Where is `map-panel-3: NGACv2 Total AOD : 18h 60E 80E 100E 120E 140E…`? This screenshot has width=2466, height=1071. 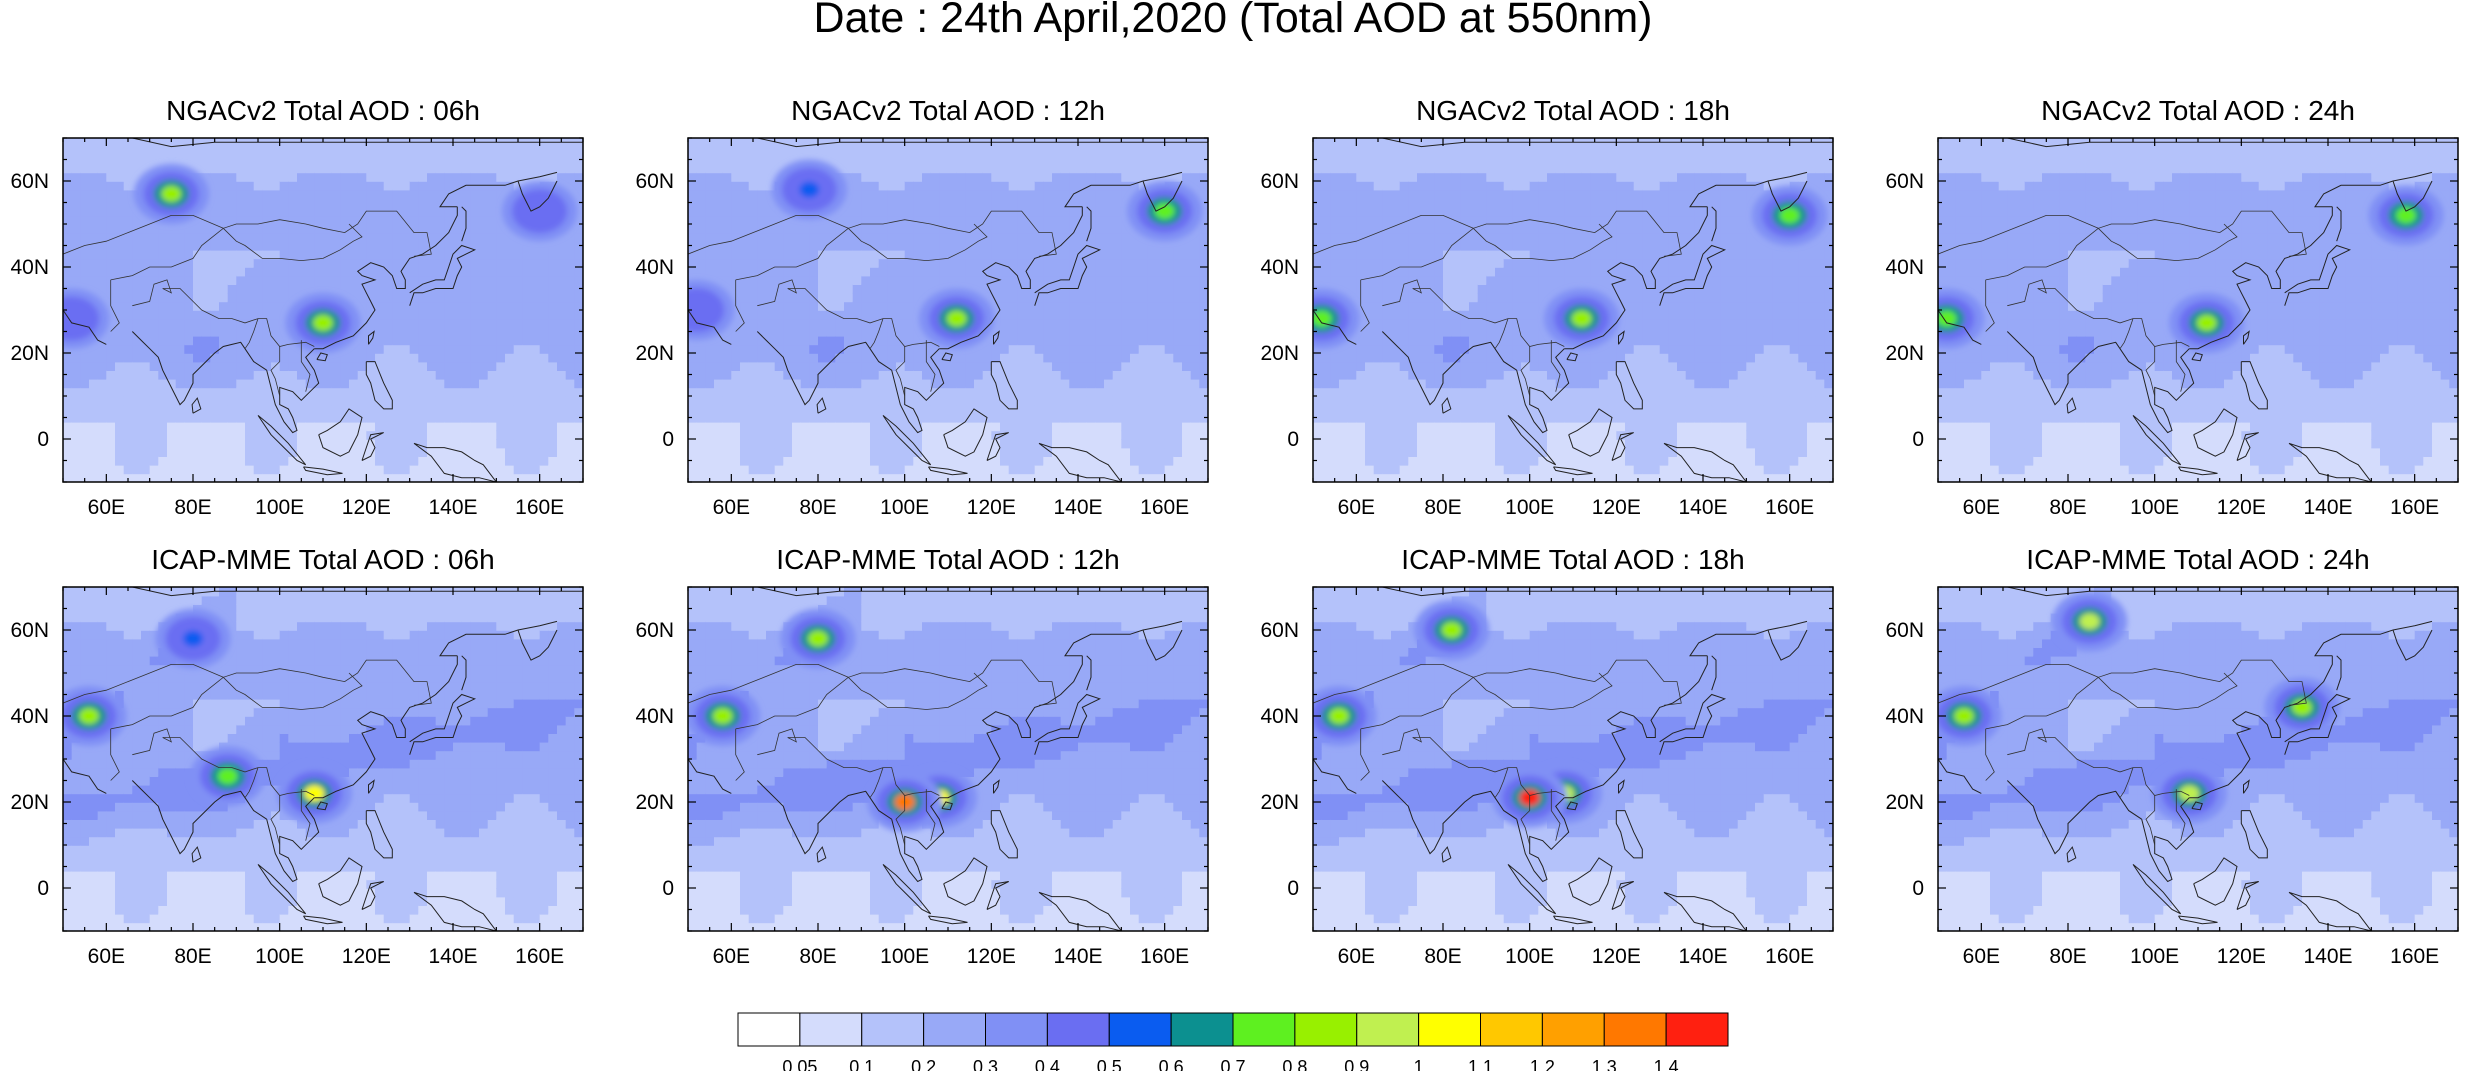 map-panel-3: NGACv2 Total AOD : 18h 60E 80E 100E 120E 140E… is located at coordinates (1547, 307).